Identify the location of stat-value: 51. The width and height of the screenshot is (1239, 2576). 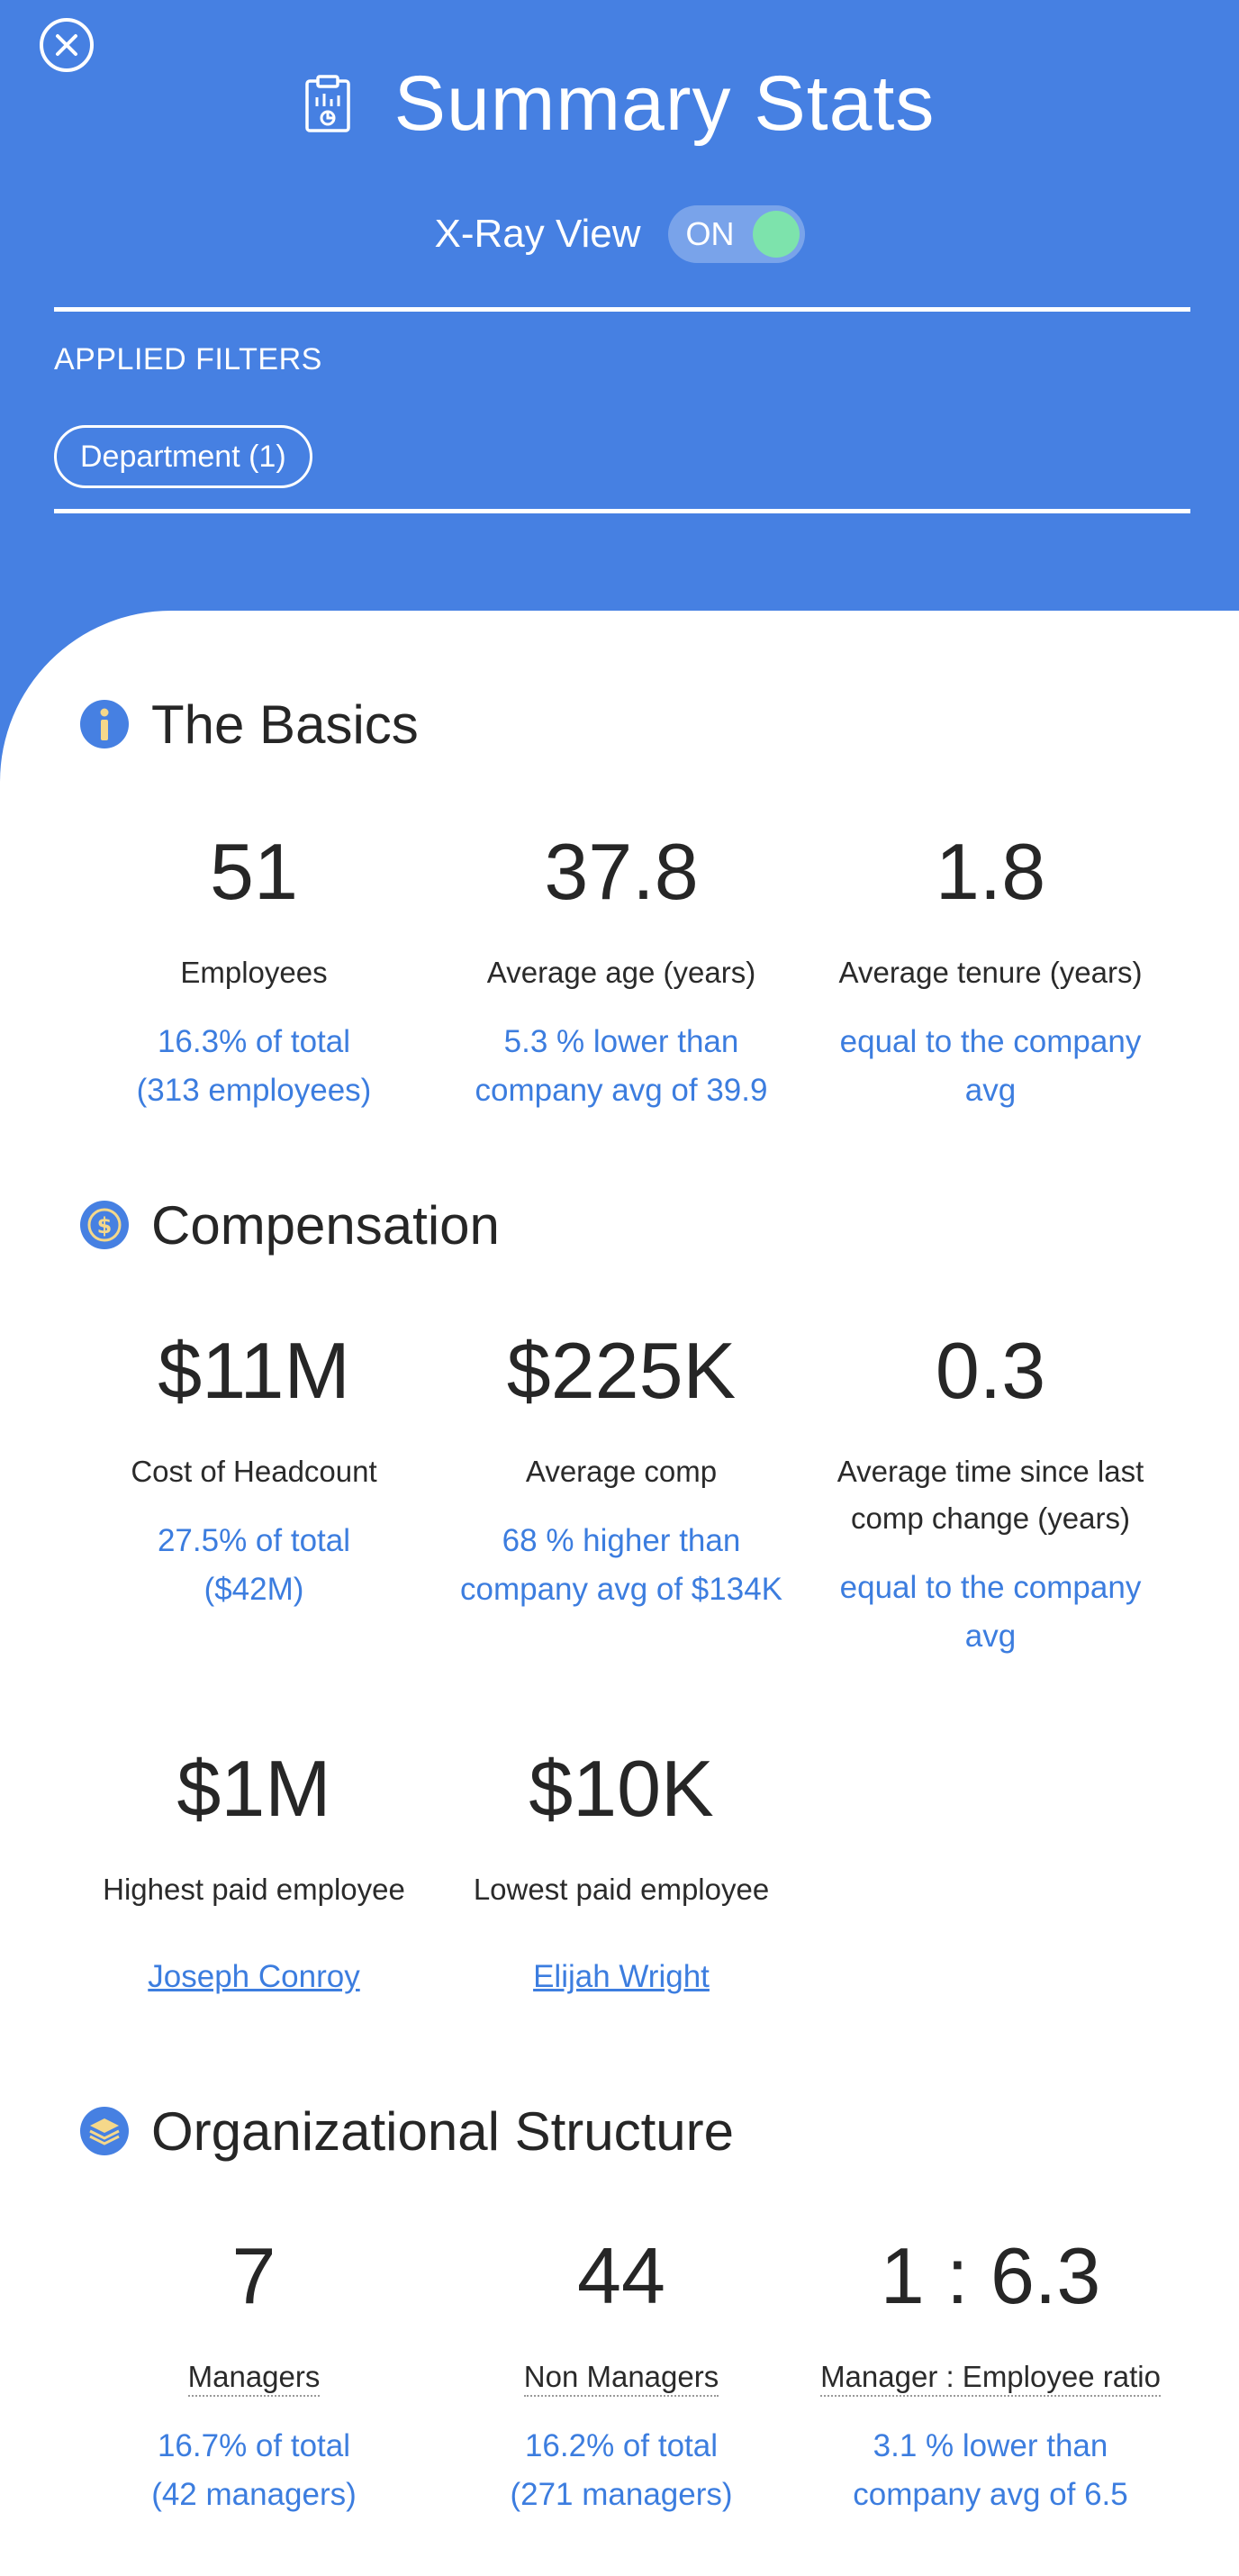
(254, 872).